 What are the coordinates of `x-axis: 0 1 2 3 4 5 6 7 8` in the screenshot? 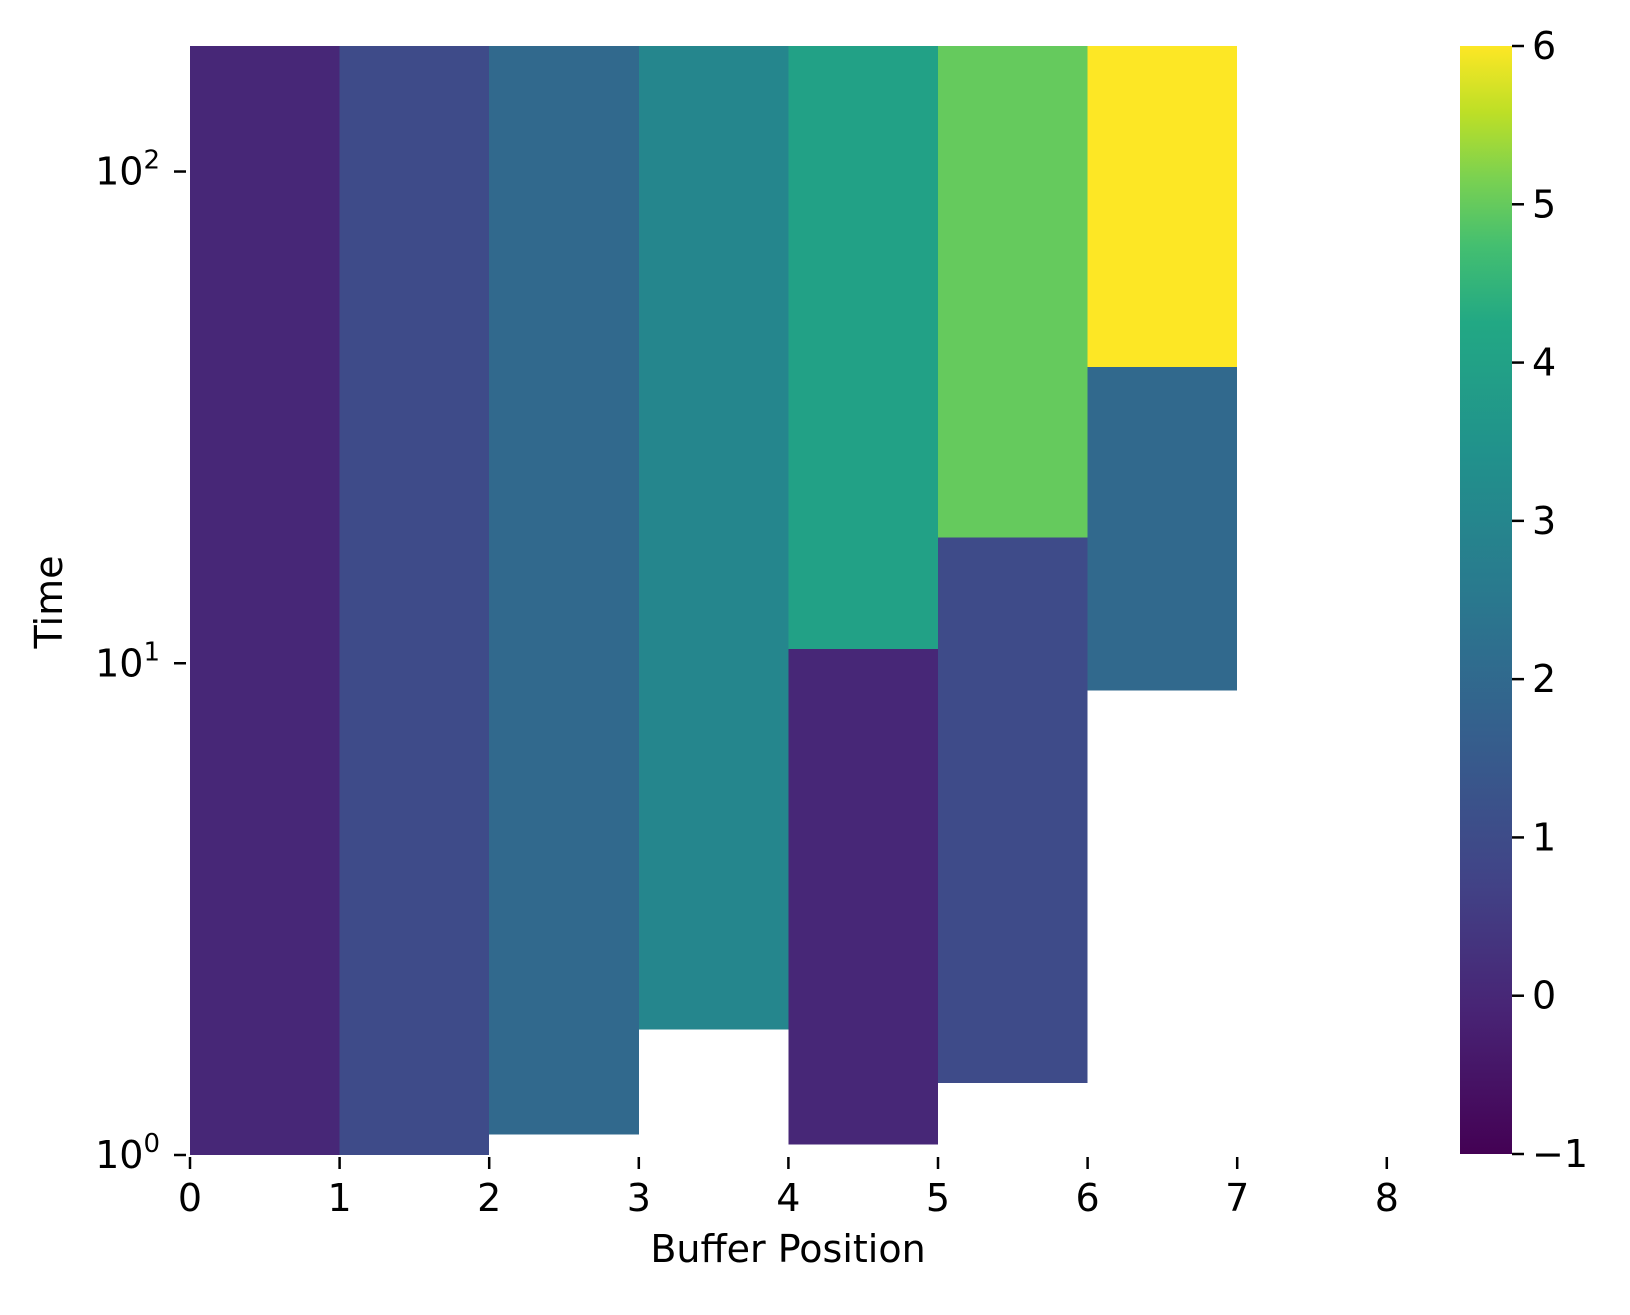 It's located at (788, 1188).